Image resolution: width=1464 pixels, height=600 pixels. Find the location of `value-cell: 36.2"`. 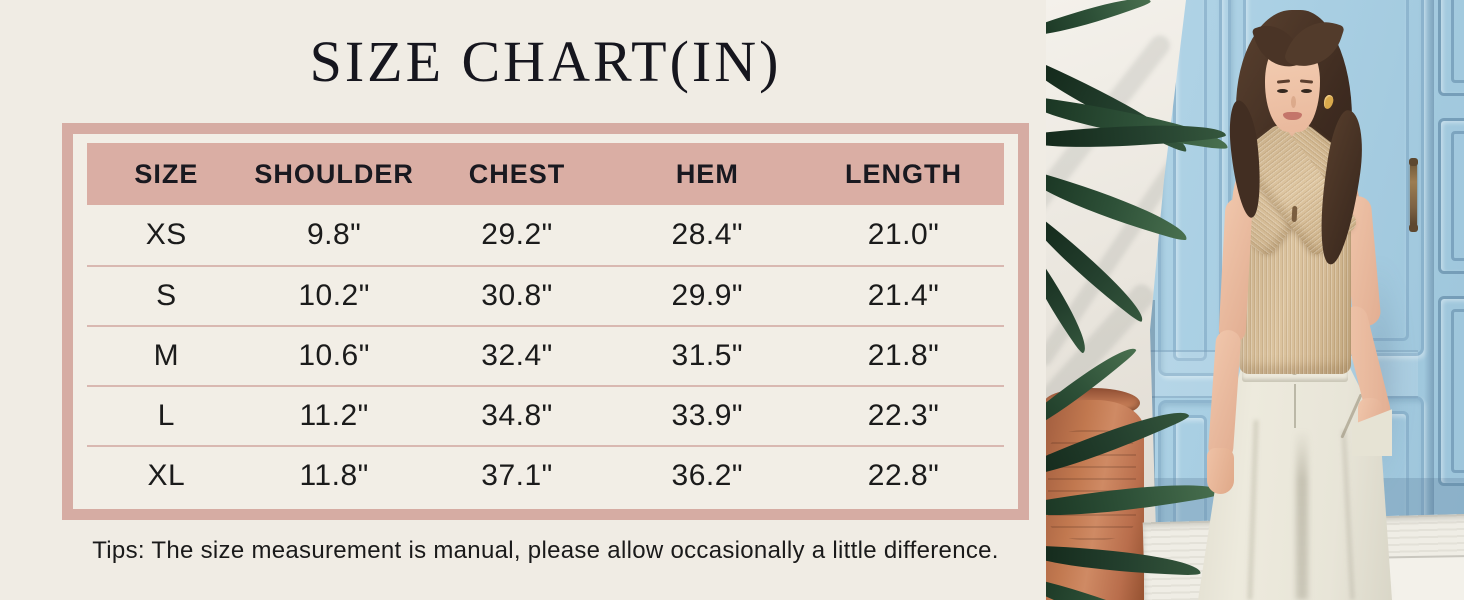

value-cell: 36.2" is located at coordinates (707, 475).